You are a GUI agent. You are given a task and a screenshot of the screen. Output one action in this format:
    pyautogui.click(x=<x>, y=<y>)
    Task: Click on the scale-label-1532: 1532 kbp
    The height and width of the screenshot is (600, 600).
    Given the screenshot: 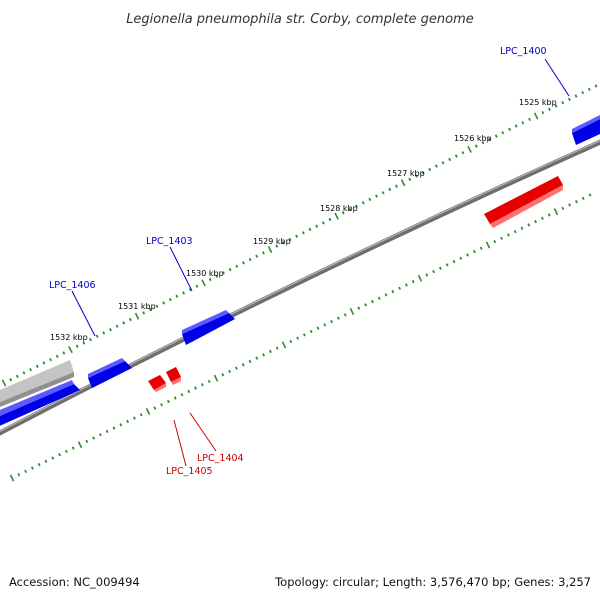 What is the action you would take?
    pyautogui.click(x=69, y=337)
    